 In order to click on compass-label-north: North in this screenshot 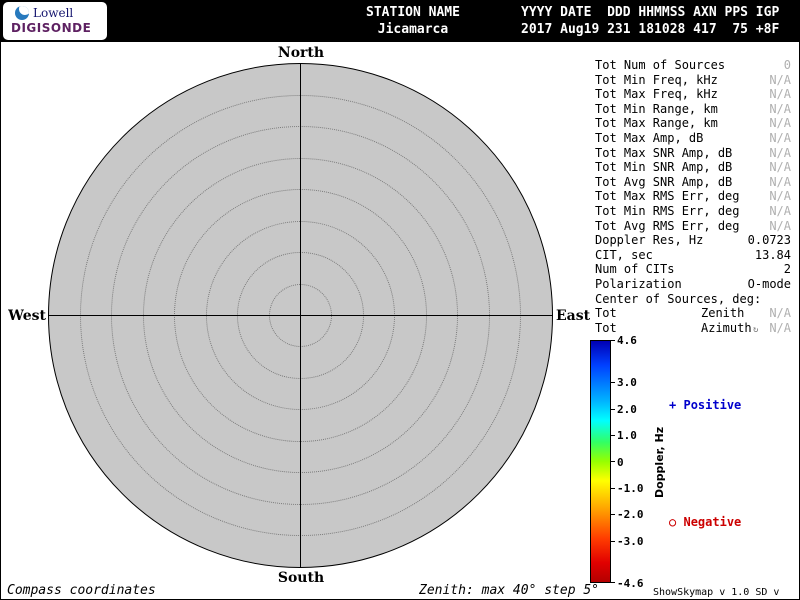, I will do `click(301, 53)`.